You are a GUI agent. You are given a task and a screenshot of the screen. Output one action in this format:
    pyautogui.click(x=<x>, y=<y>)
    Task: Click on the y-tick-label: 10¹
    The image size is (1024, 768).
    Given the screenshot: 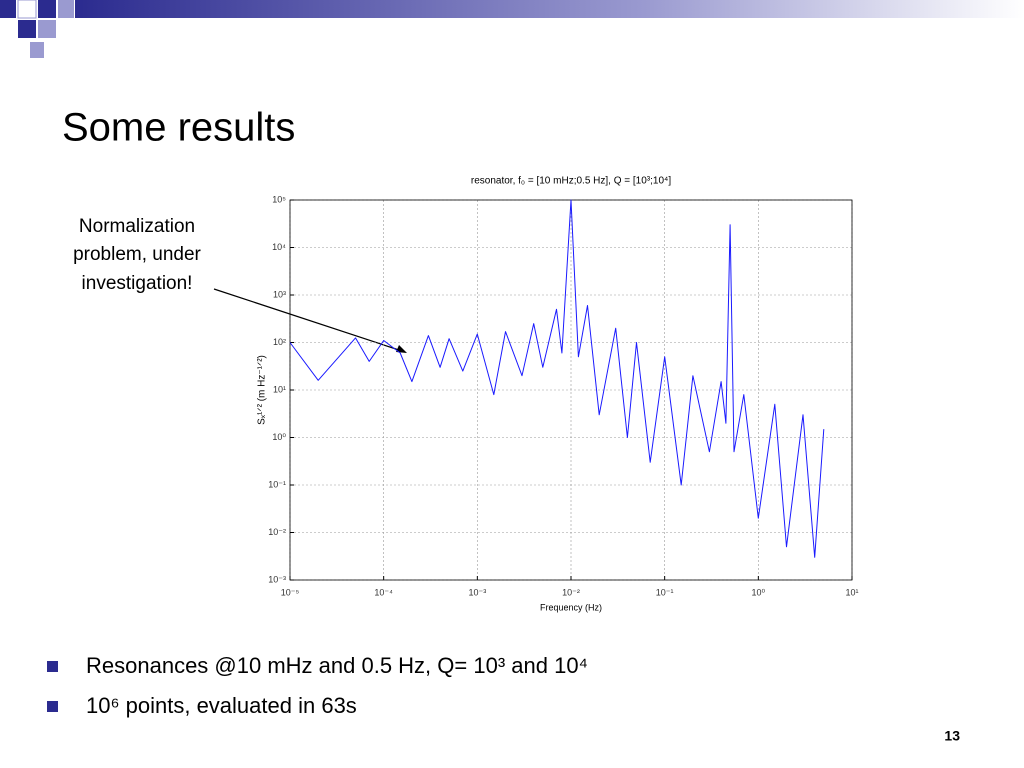 What is the action you would take?
    pyautogui.click(x=279, y=389)
    